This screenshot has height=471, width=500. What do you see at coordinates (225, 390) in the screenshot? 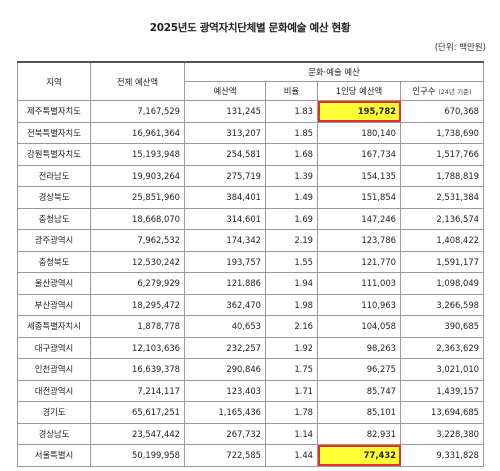
I see `cell-budget: 123,403` at bounding box center [225, 390].